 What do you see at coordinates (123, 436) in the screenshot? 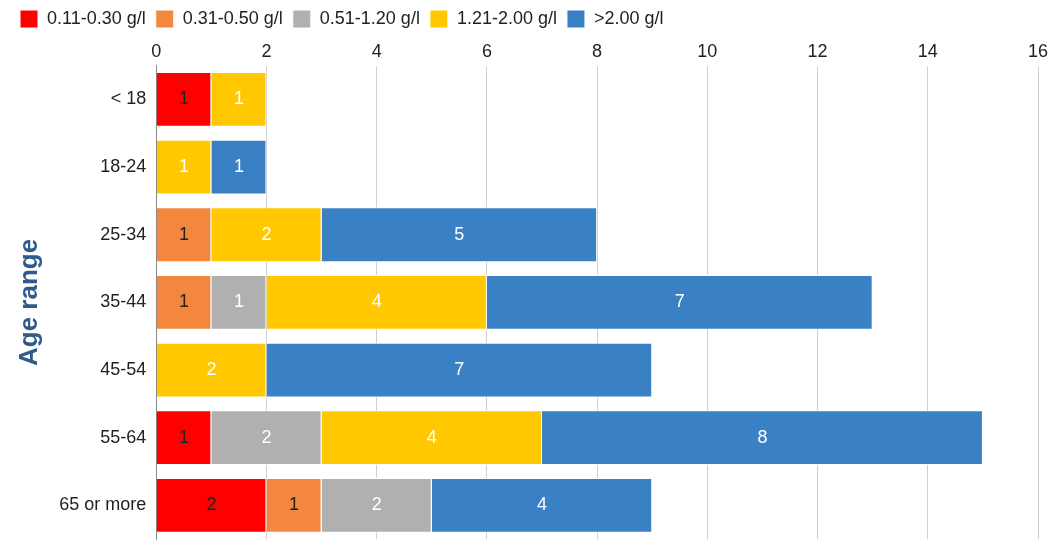
I see `y-tick-label: 55-64` at bounding box center [123, 436].